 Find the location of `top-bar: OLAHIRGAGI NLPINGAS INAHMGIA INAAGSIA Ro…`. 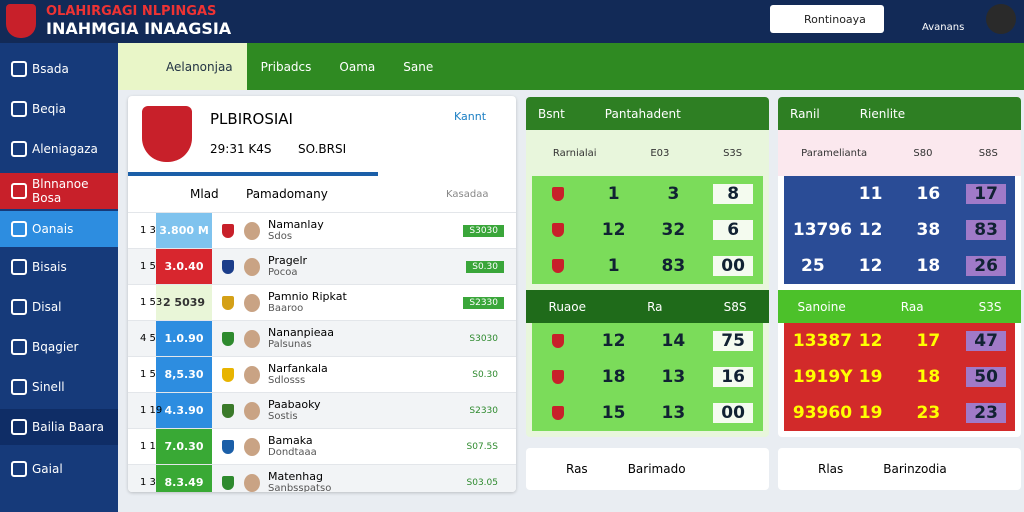

top-bar: OLAHIRGAGI NLPINGAS INAHMGIA INAAGSIA Ro… is located at coordinates (512, 21).